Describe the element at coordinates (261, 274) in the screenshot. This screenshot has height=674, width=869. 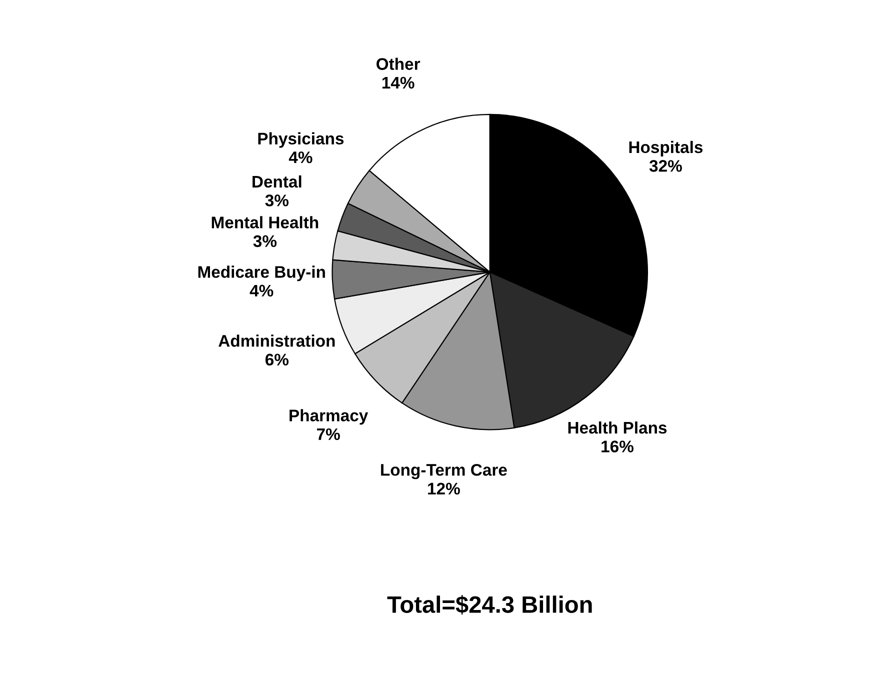
I see `slice-label: Medicare Buy-in` at that location.